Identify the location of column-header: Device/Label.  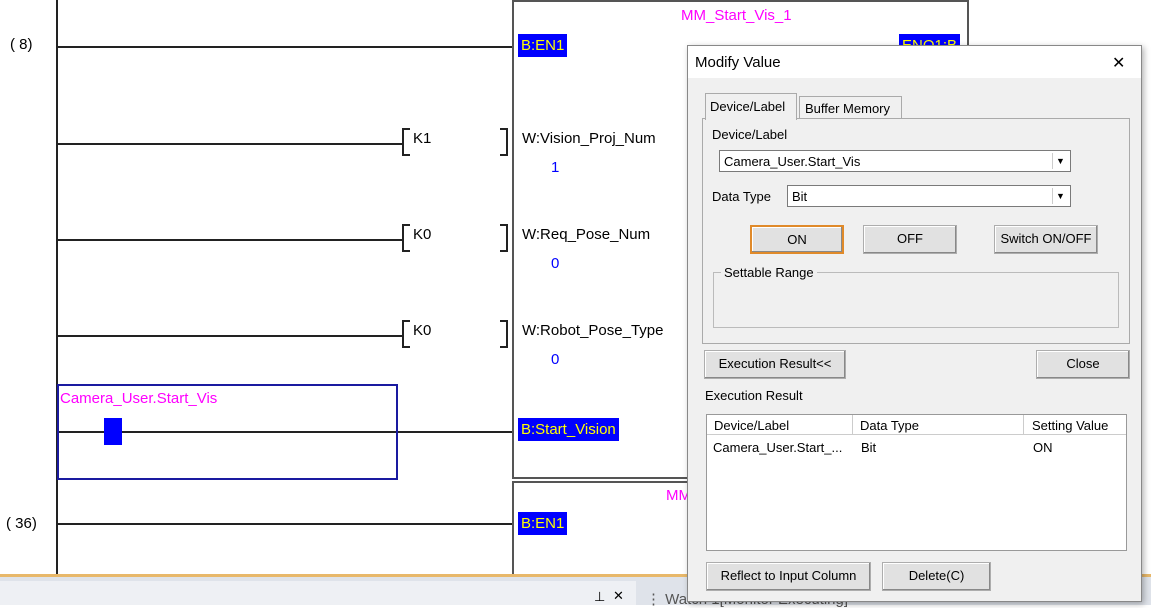
(780, 425).